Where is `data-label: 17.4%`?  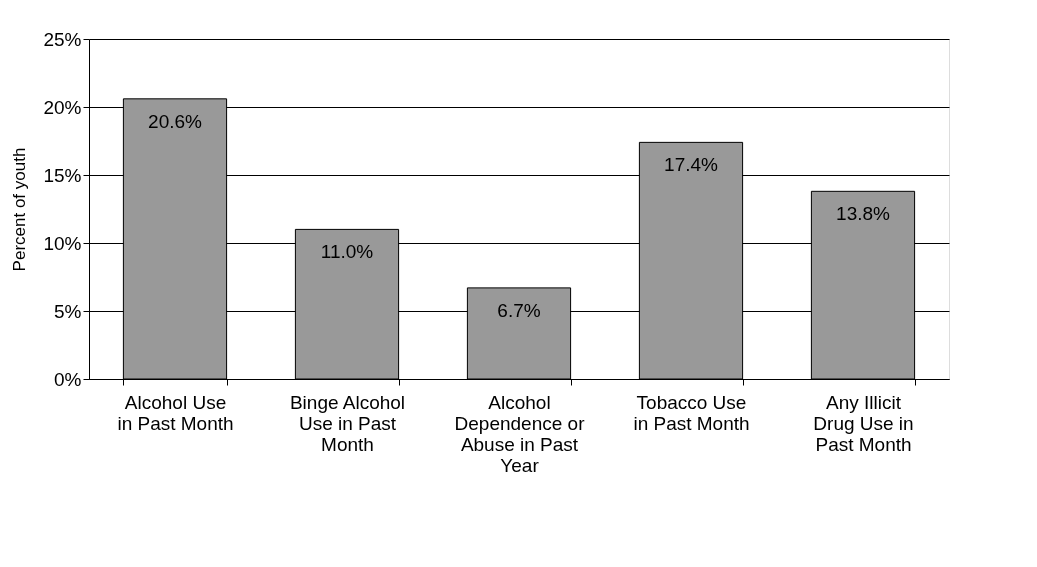 data-label: 17.4% is located at coordinates (691, 165).